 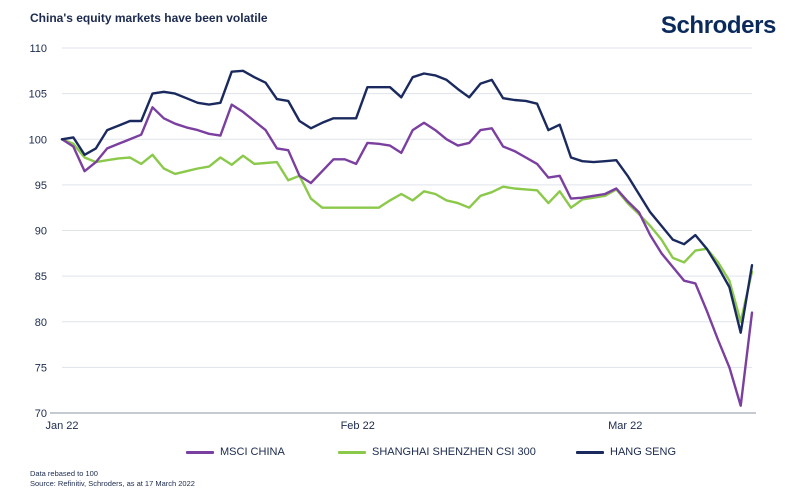 What do you see at coordinates (358, 426) in the screenshot?
I see `x-tick-label: Feb 22` at bounding box center [358, 426].